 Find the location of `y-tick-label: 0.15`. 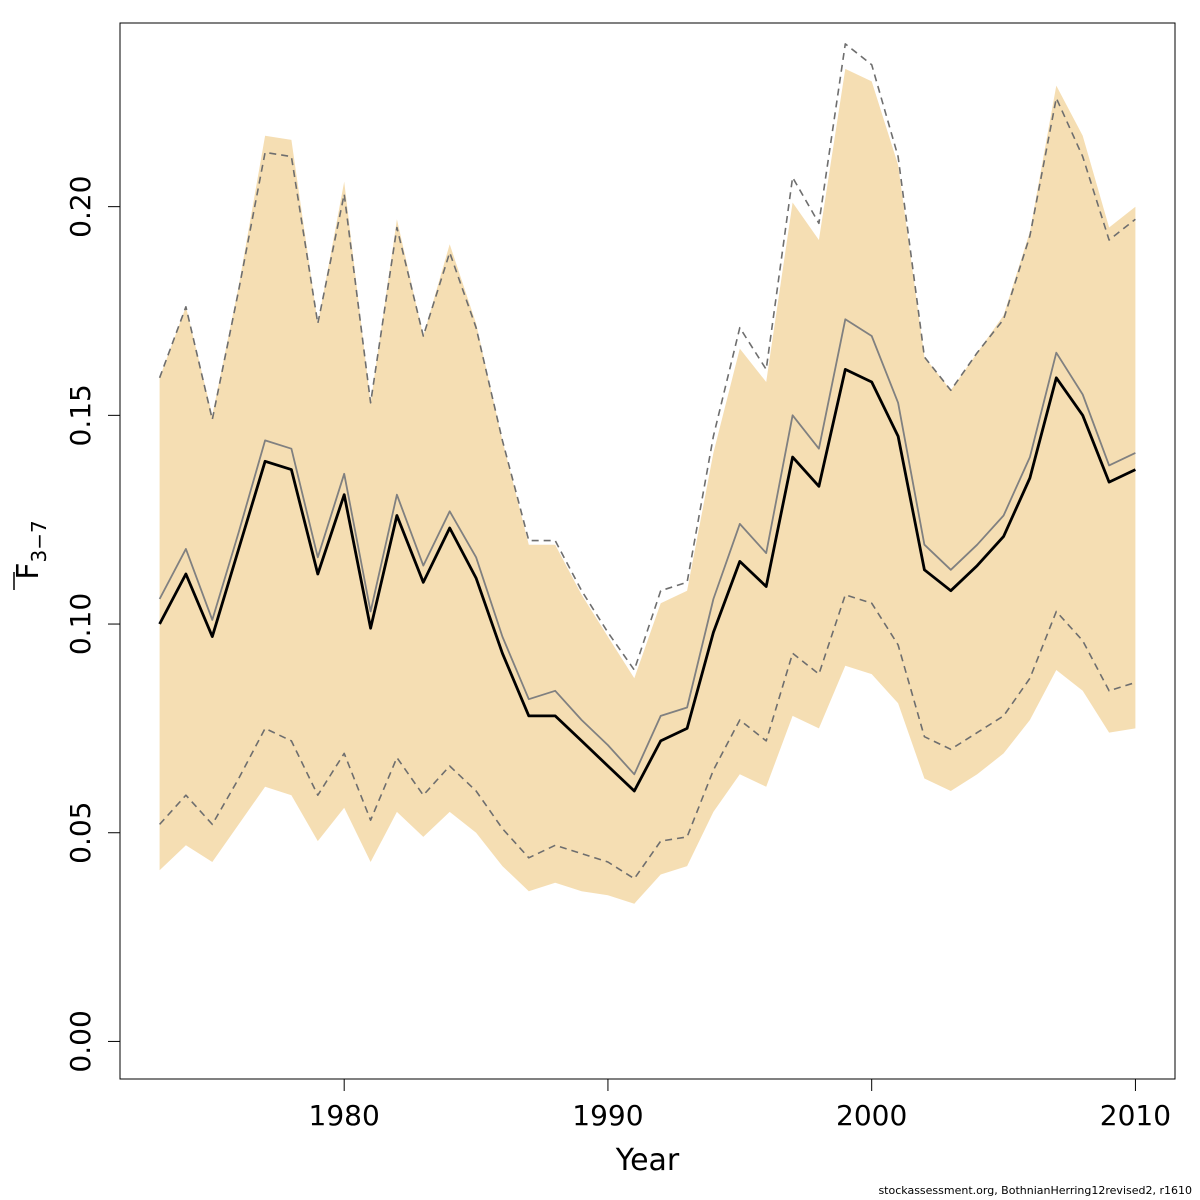

y-tick-label: 0.15 is located at coordinates (80, 415).